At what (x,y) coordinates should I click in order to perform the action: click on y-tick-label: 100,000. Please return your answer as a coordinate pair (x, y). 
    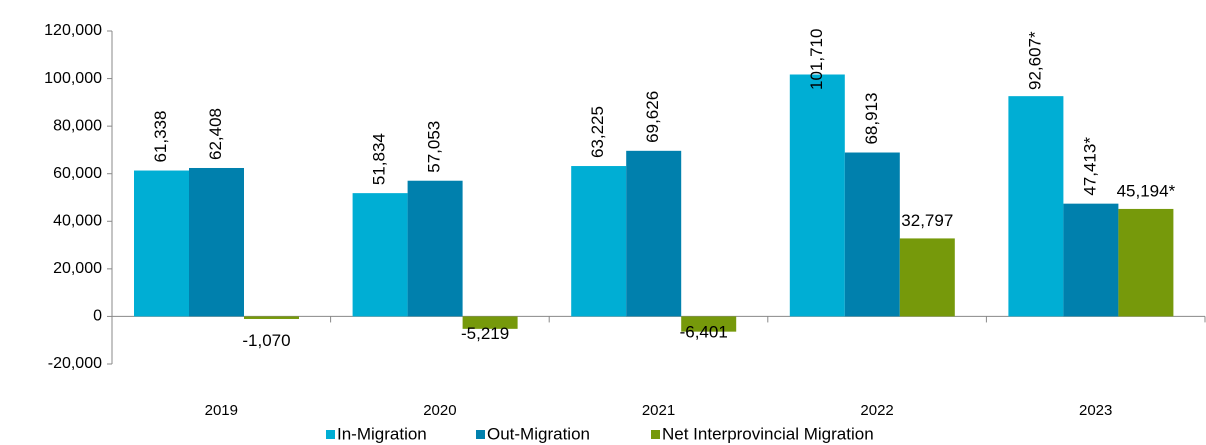
    Looking at the image, I should click on (73, 78).